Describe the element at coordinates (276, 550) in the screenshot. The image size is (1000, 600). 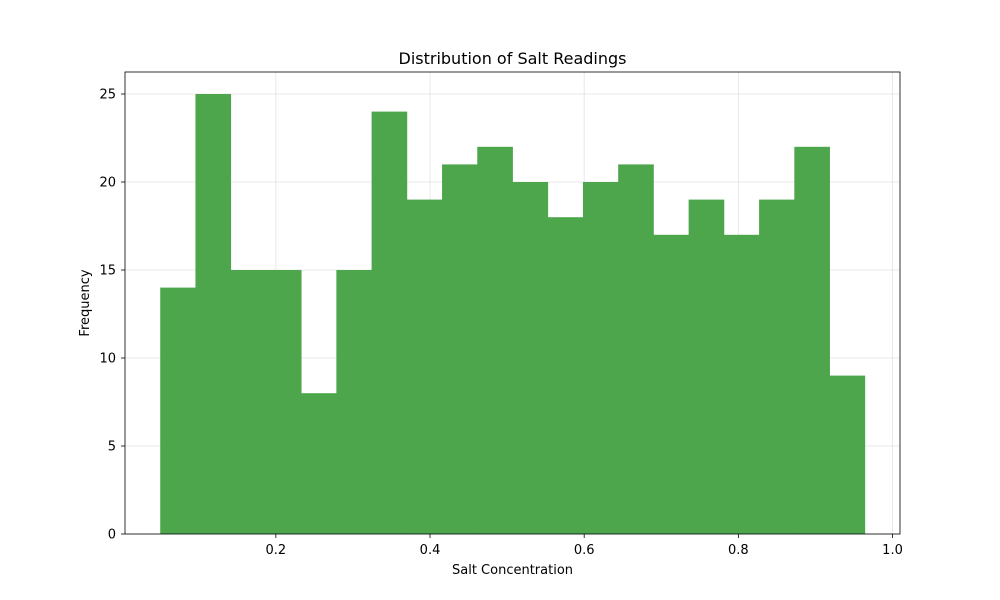
I see `x-tick-label: 0.2` at that location.